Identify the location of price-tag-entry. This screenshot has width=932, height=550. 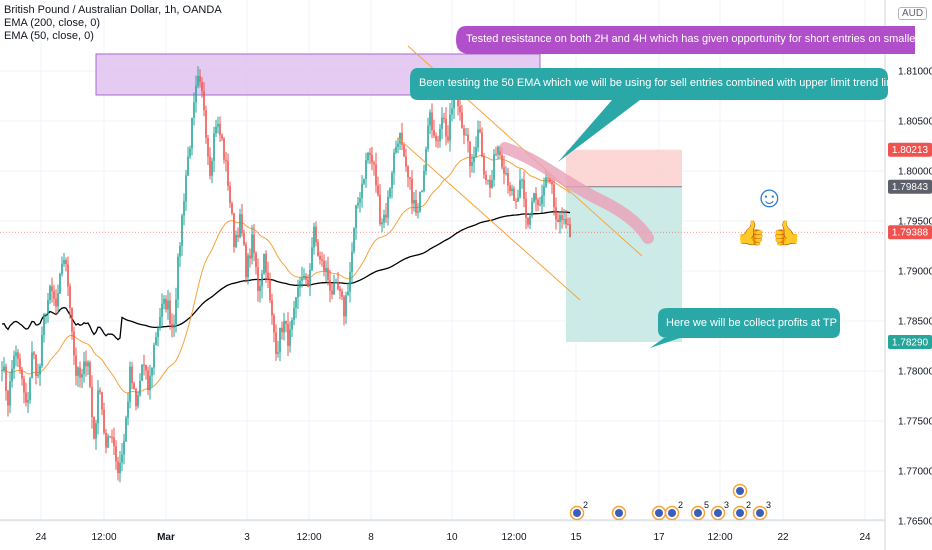
(910, 186).